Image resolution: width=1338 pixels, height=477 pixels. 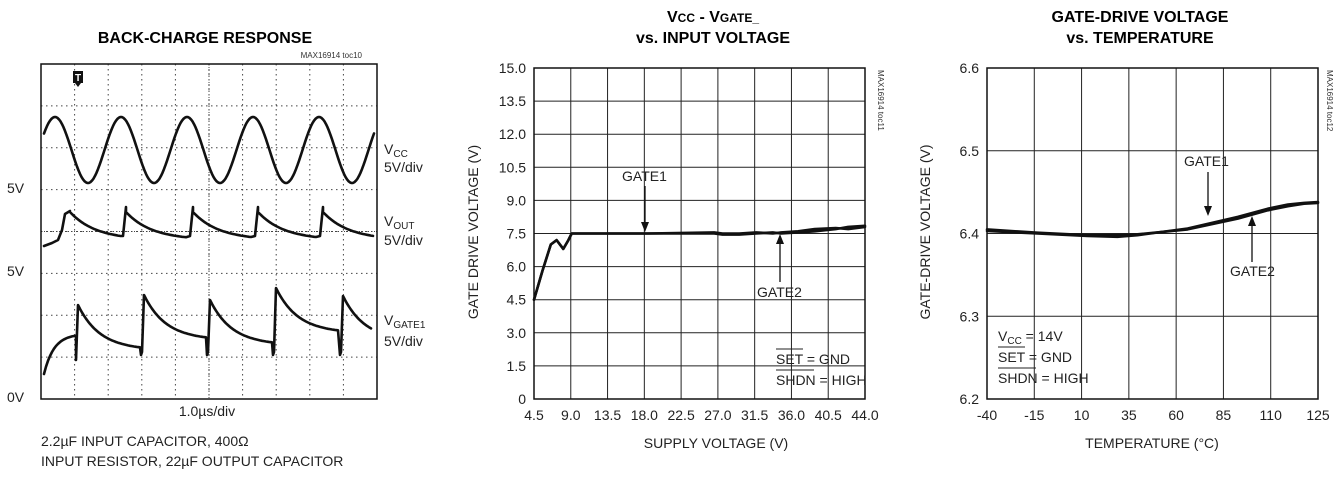 What do you see at coordinates (403, 341) in the screenshot?
I see `series-scale-vgate1: 5V/div` at bounding box center [403, 341].